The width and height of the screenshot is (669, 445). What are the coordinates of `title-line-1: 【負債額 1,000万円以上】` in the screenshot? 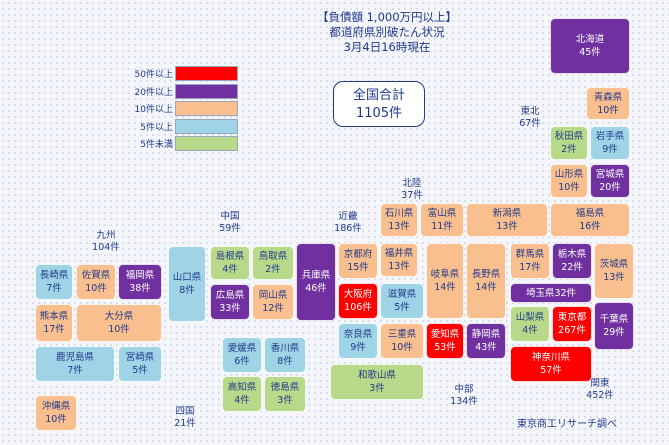 It's located at (387, 17).